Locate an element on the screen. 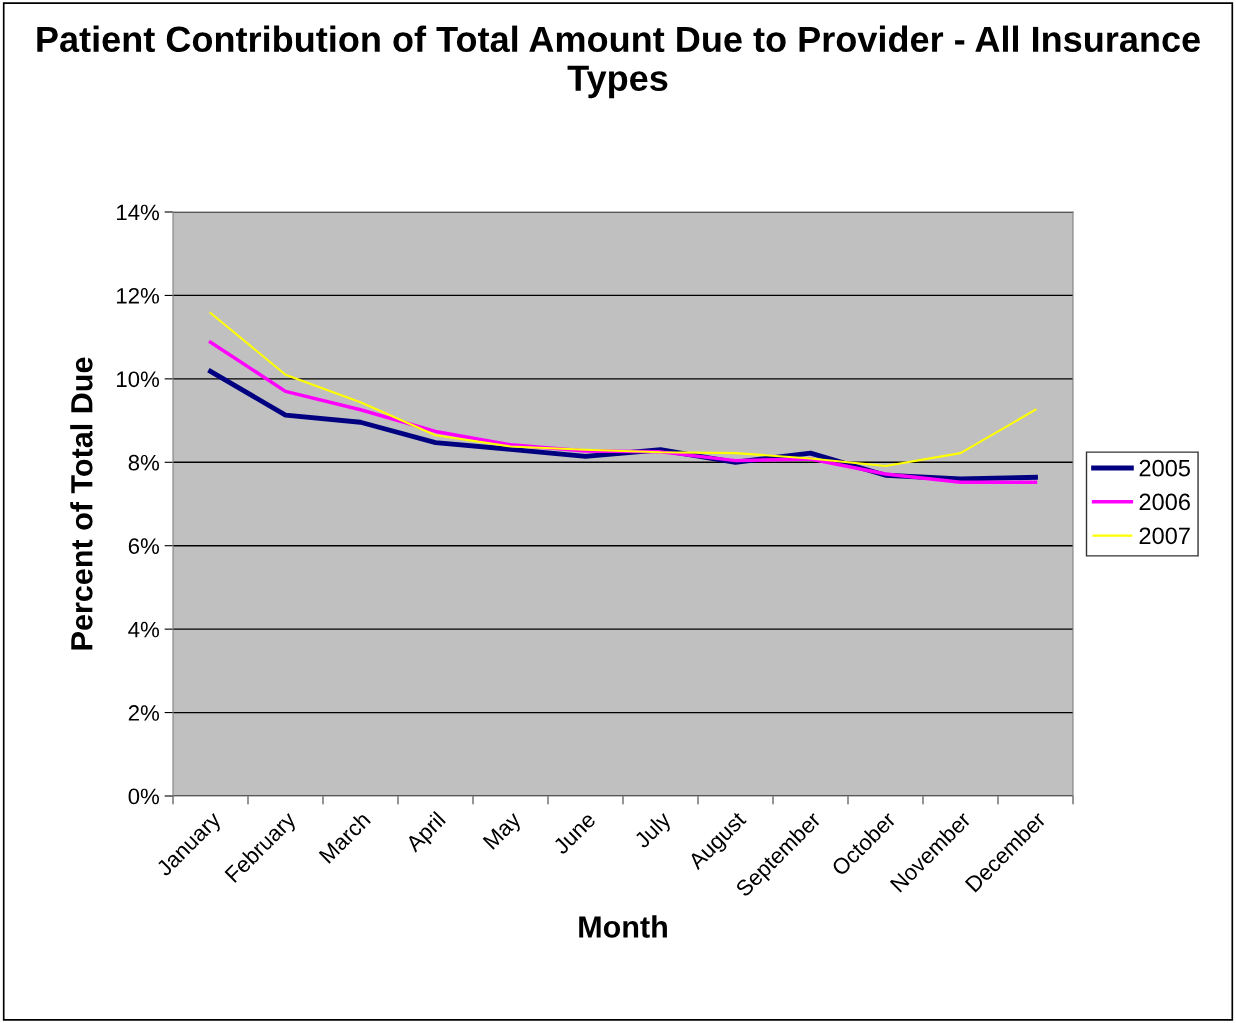 This screenshot has width=1236, height=1023. legend-label: 2005 is located at coordinates (1164, 468).